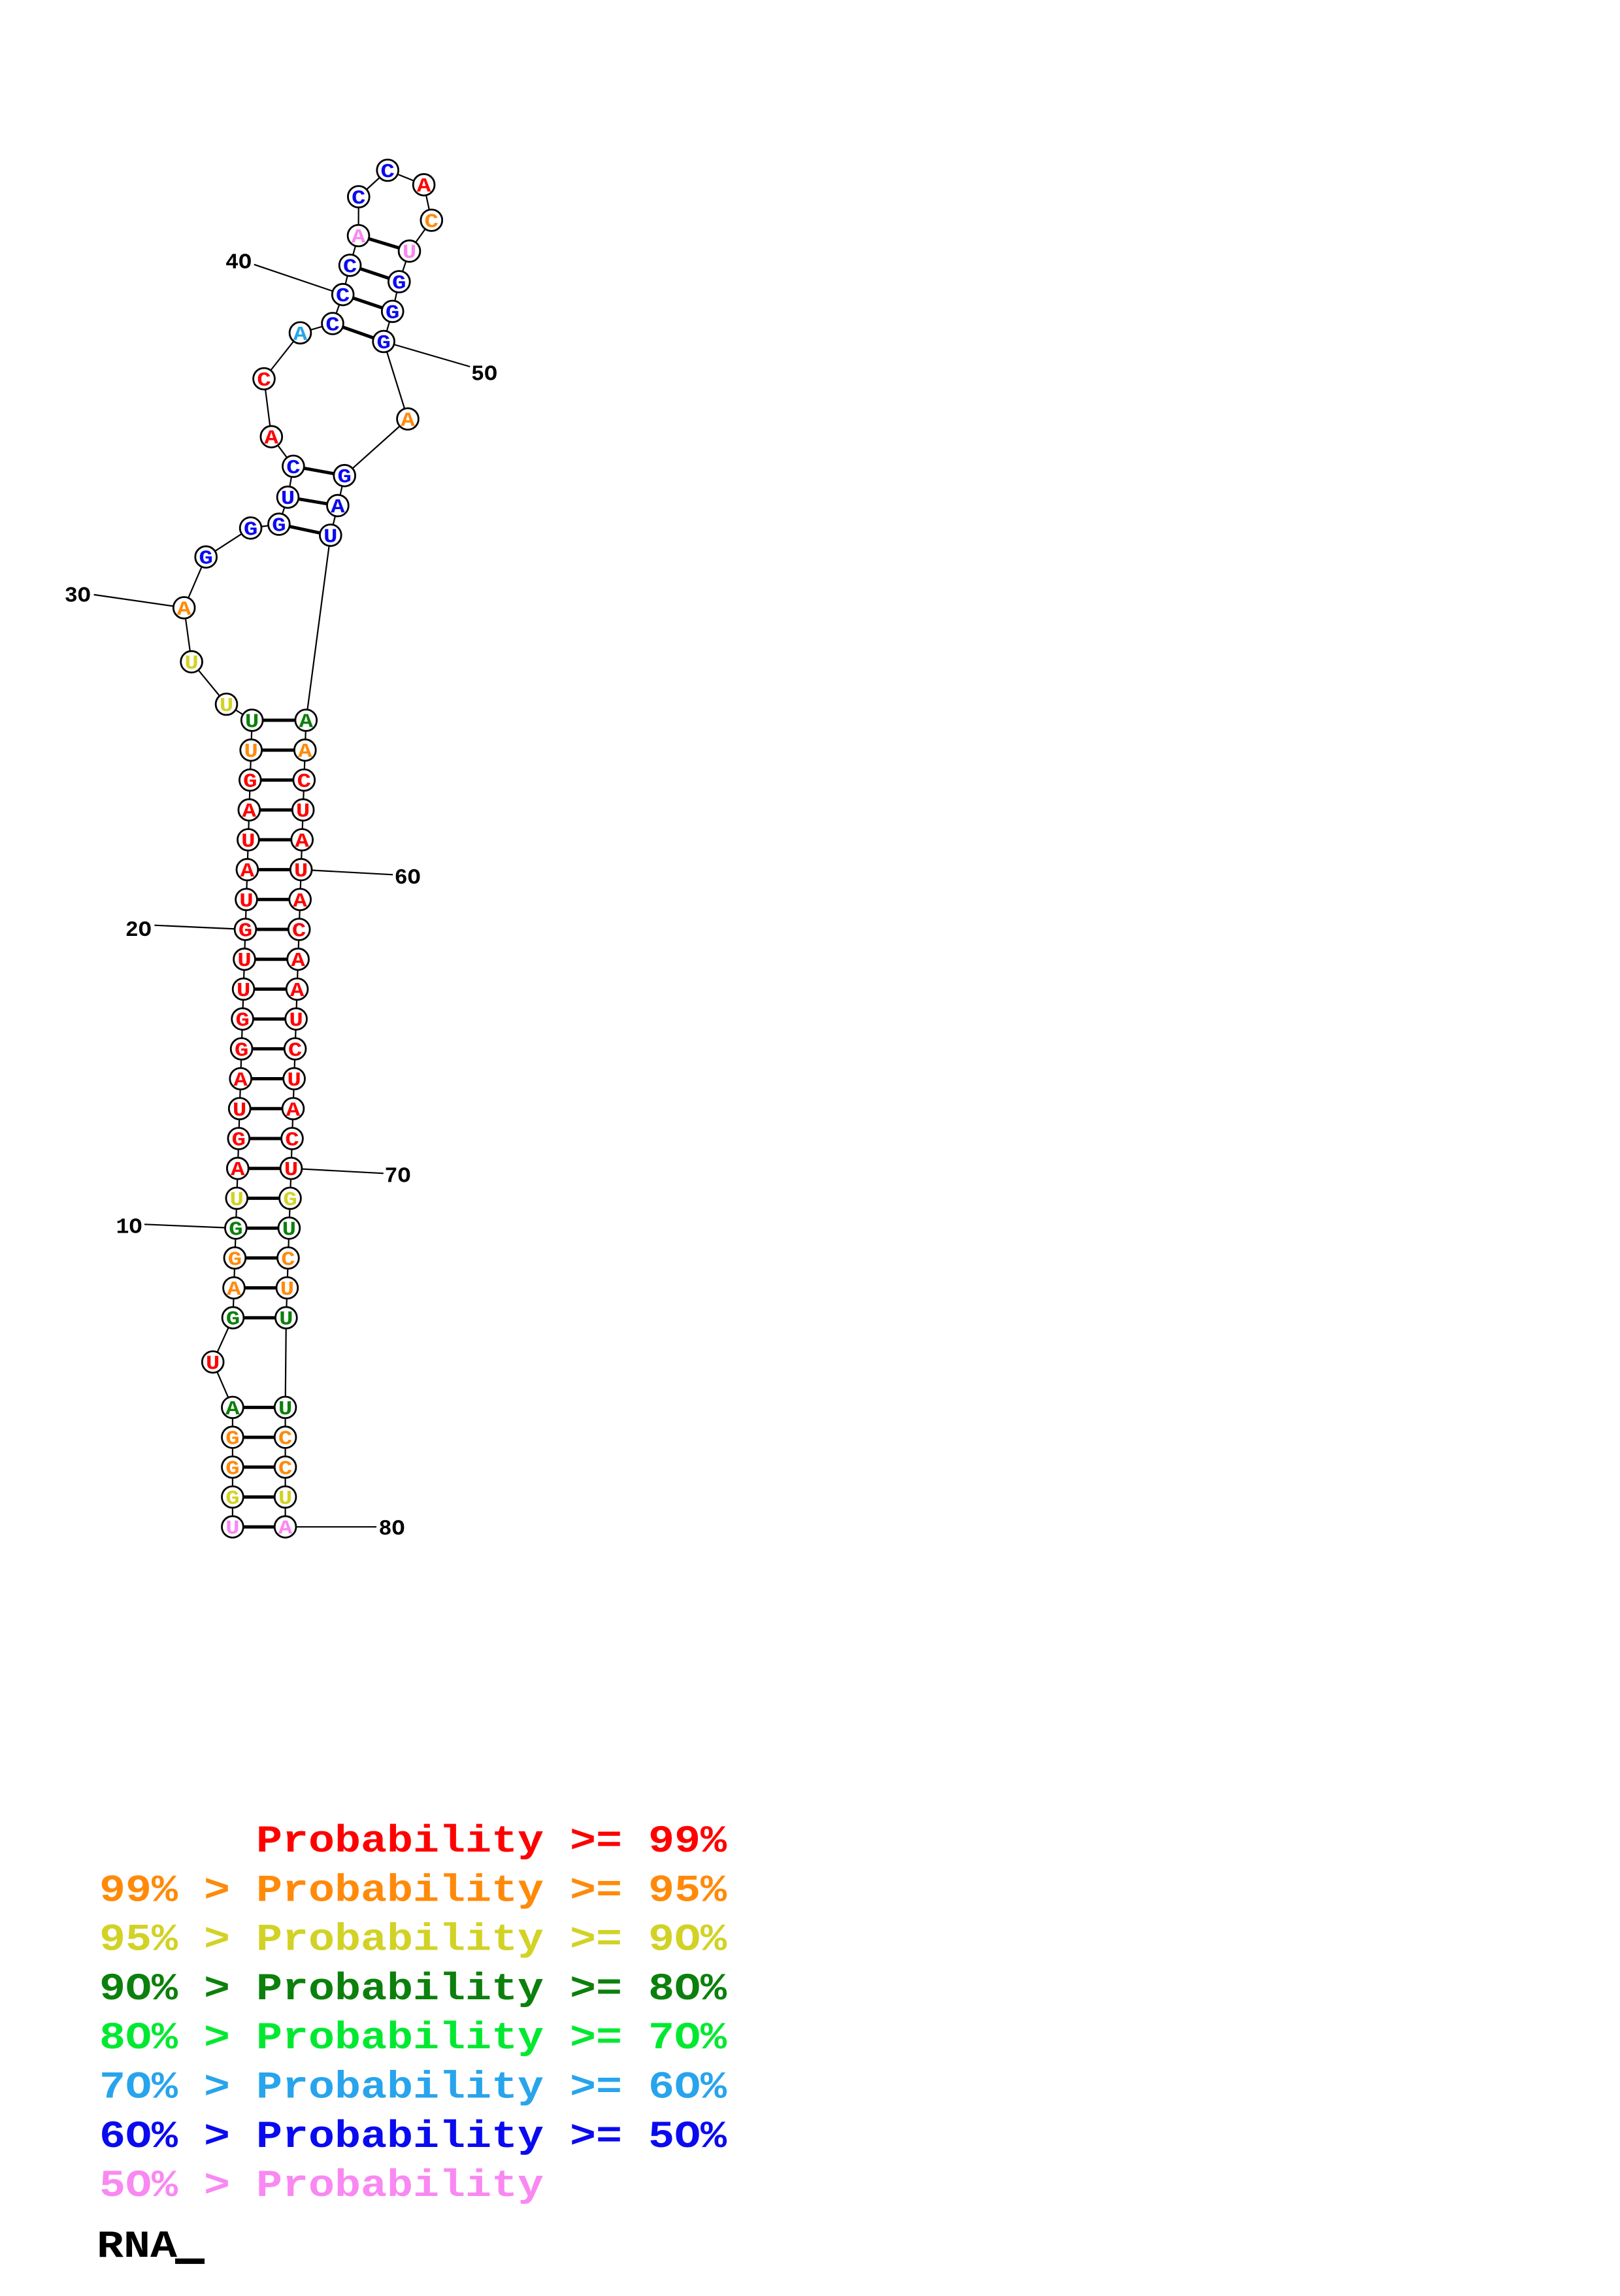 The height and width of the screenshot is (2296, 1620). I want to click on svg-text: RNA, so click(137, 2247).